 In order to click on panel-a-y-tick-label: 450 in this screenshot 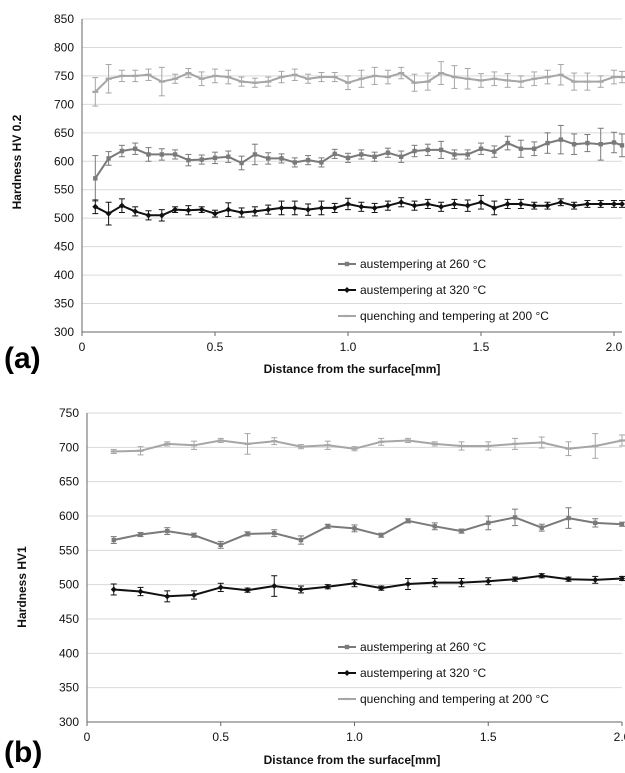, I will do `click(64, 247)`.